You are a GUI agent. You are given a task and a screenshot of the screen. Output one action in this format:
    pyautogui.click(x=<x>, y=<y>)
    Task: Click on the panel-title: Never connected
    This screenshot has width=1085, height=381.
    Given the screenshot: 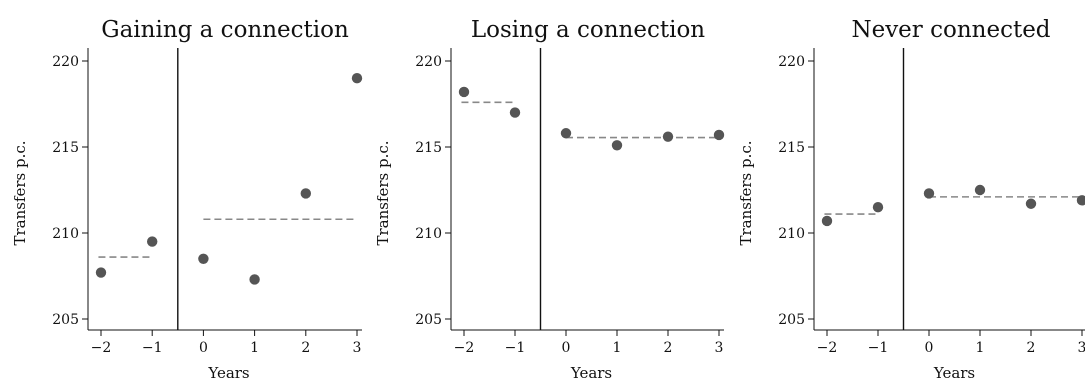 What is the action you would take?
    pyautogui.click(x=950, y=30)
    